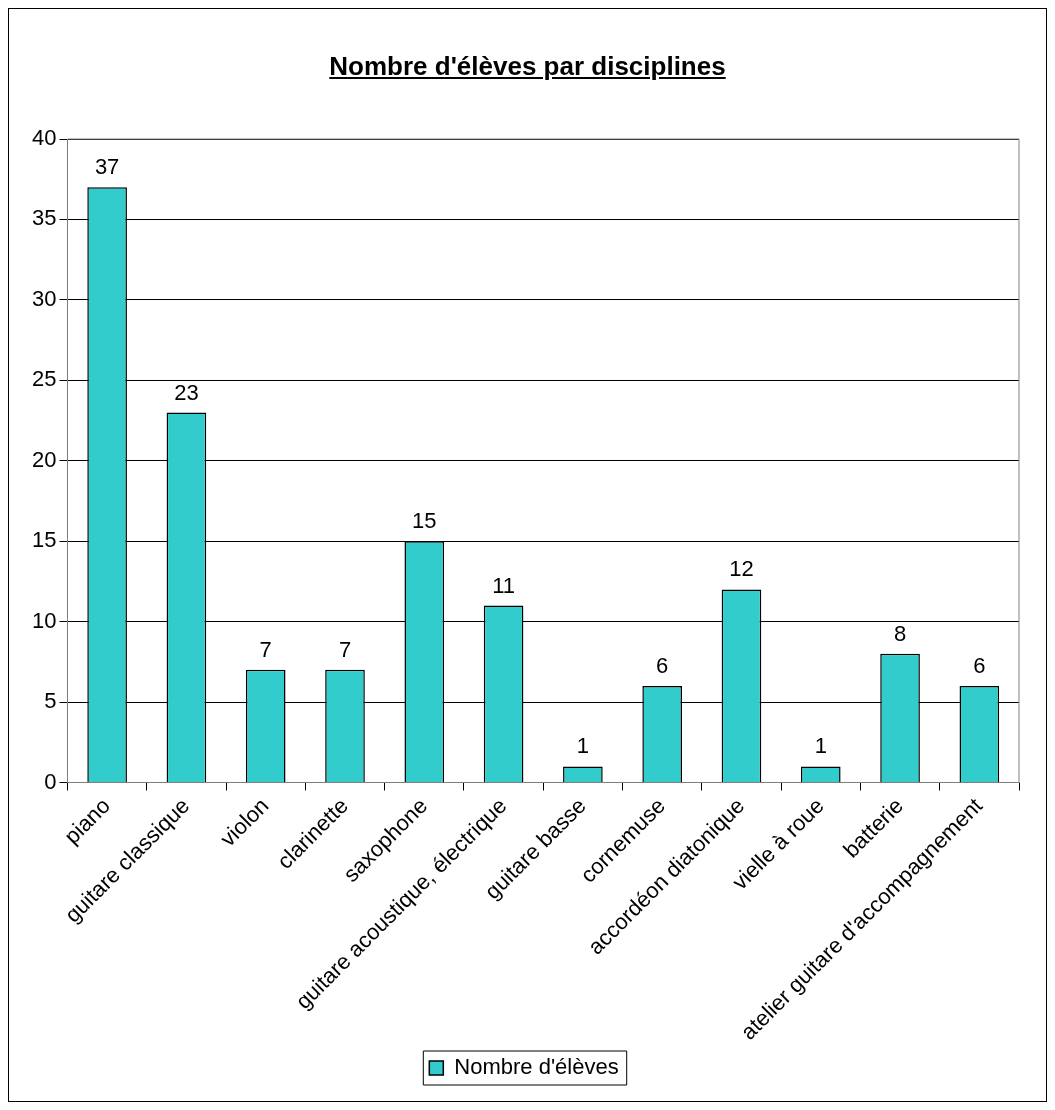  Describe the element at coordinates (536, 1067) in the screenshot. I see `legend-label: Nombre d'élèves` at that location.